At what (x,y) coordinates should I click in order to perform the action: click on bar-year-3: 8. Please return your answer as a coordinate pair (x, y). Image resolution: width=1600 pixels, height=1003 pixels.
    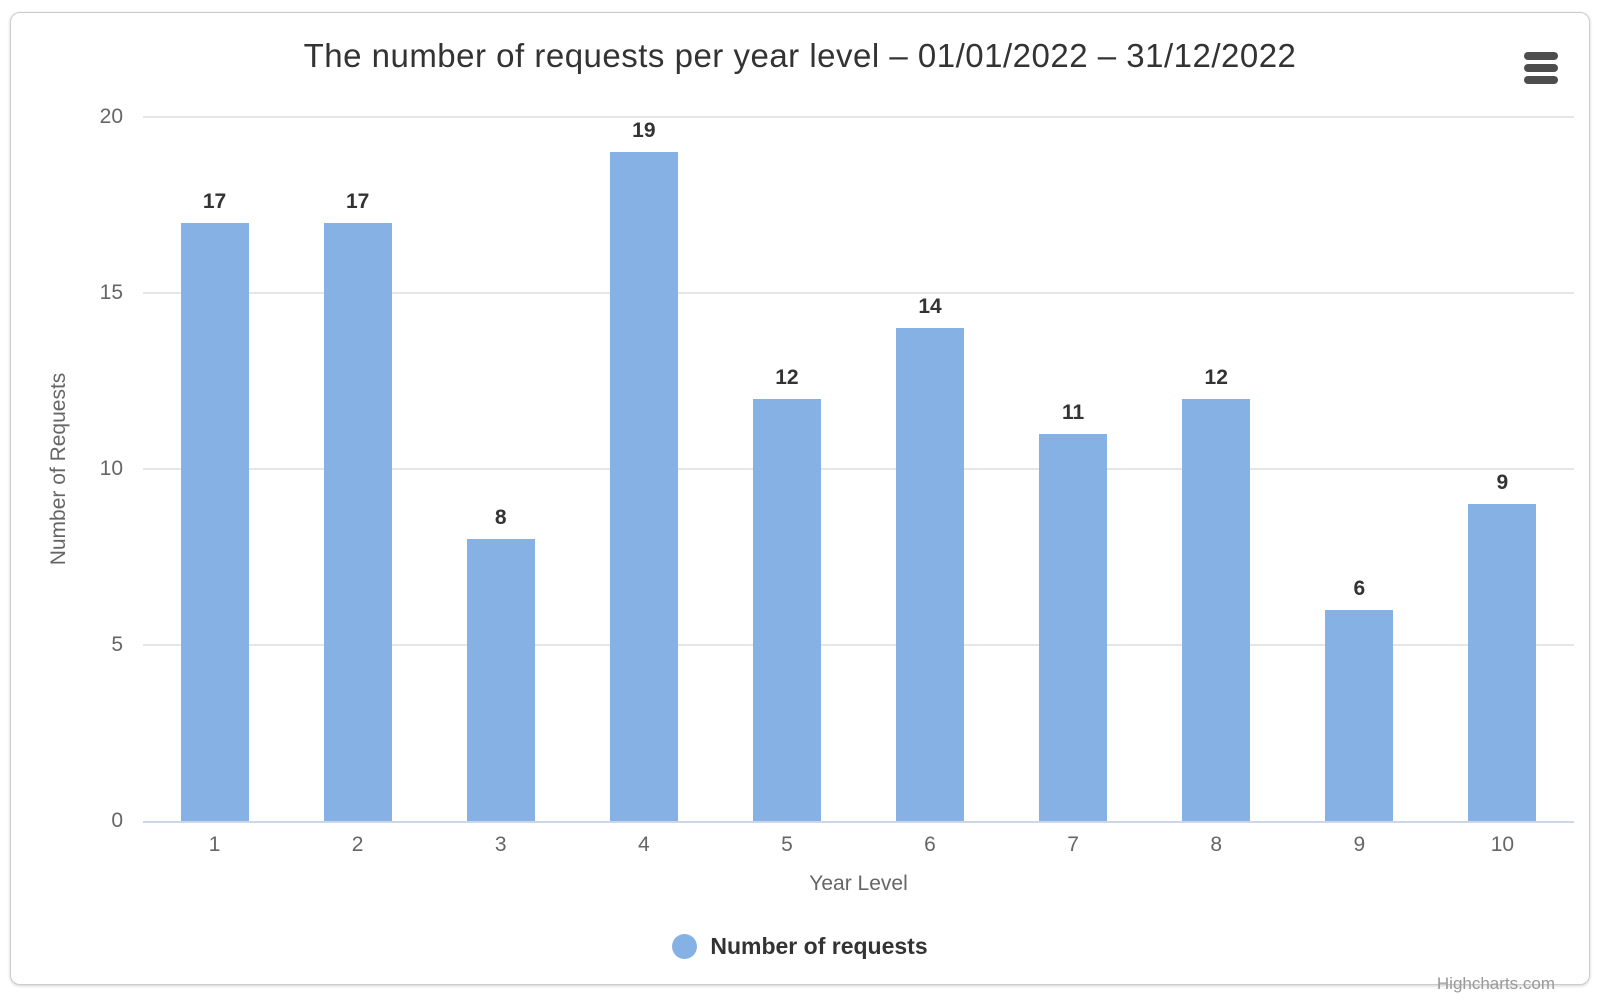
    Looking at the image, I should click on (500, 663).